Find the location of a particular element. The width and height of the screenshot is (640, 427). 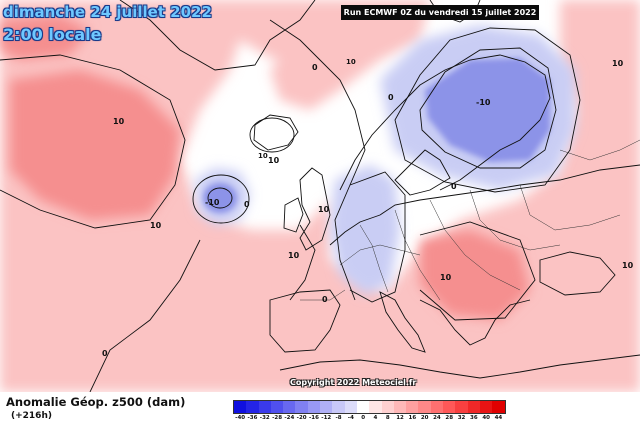

color-scale-value-label: 4 is located at coordinates (375, 418).